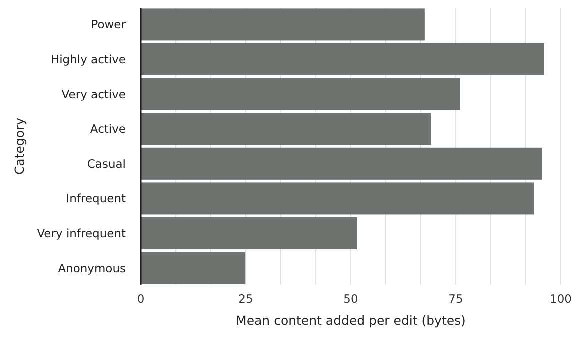 Image resolution: width=580 pixels, height=337 pixels. What do you see at coordinates (94, 94) in the screenshot?
I see `y-tick-label: Very active` at bounding box center [94, 94].